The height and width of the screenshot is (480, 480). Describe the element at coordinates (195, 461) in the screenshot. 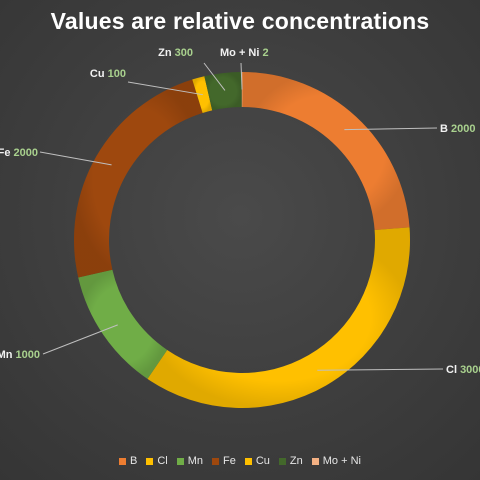

I see `legend-label: Mn` at that location.